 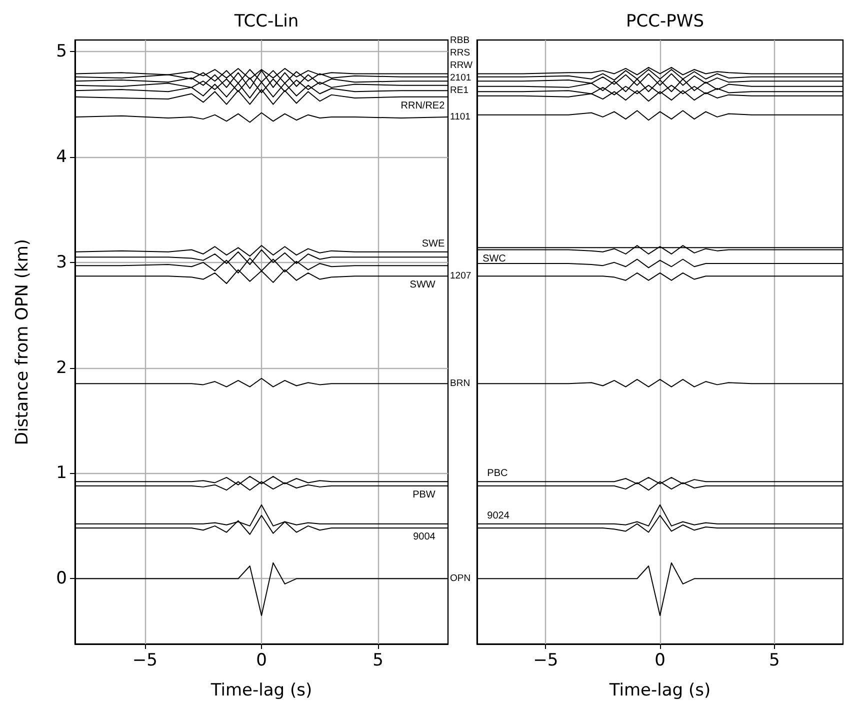 I want to click on annotation: PBW, so click(x=424, y=494).